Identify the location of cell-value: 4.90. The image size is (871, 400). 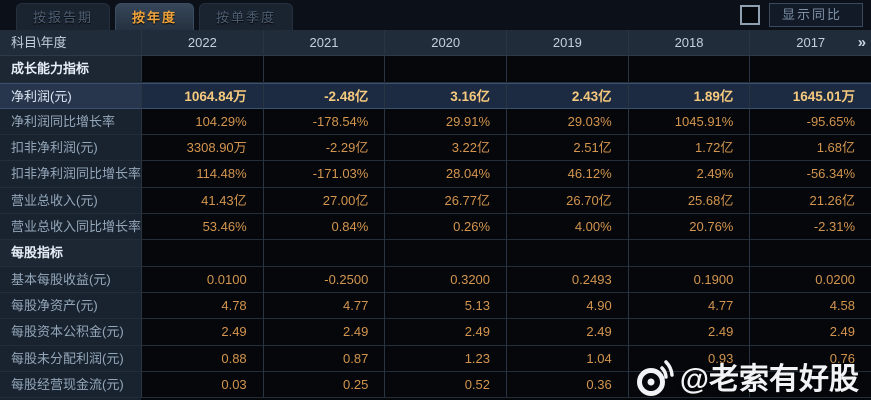
(567, 306).